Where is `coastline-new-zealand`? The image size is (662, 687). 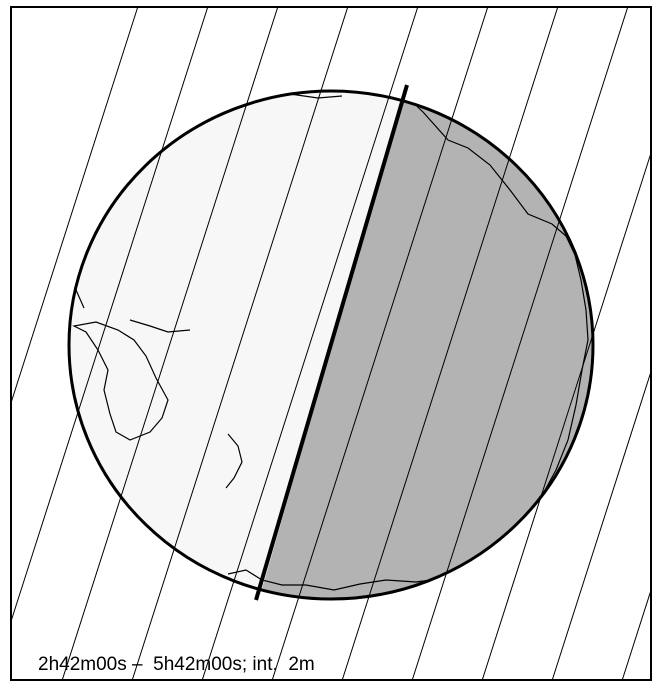
coastline-new-zealand is located at coordinates (234, 461).